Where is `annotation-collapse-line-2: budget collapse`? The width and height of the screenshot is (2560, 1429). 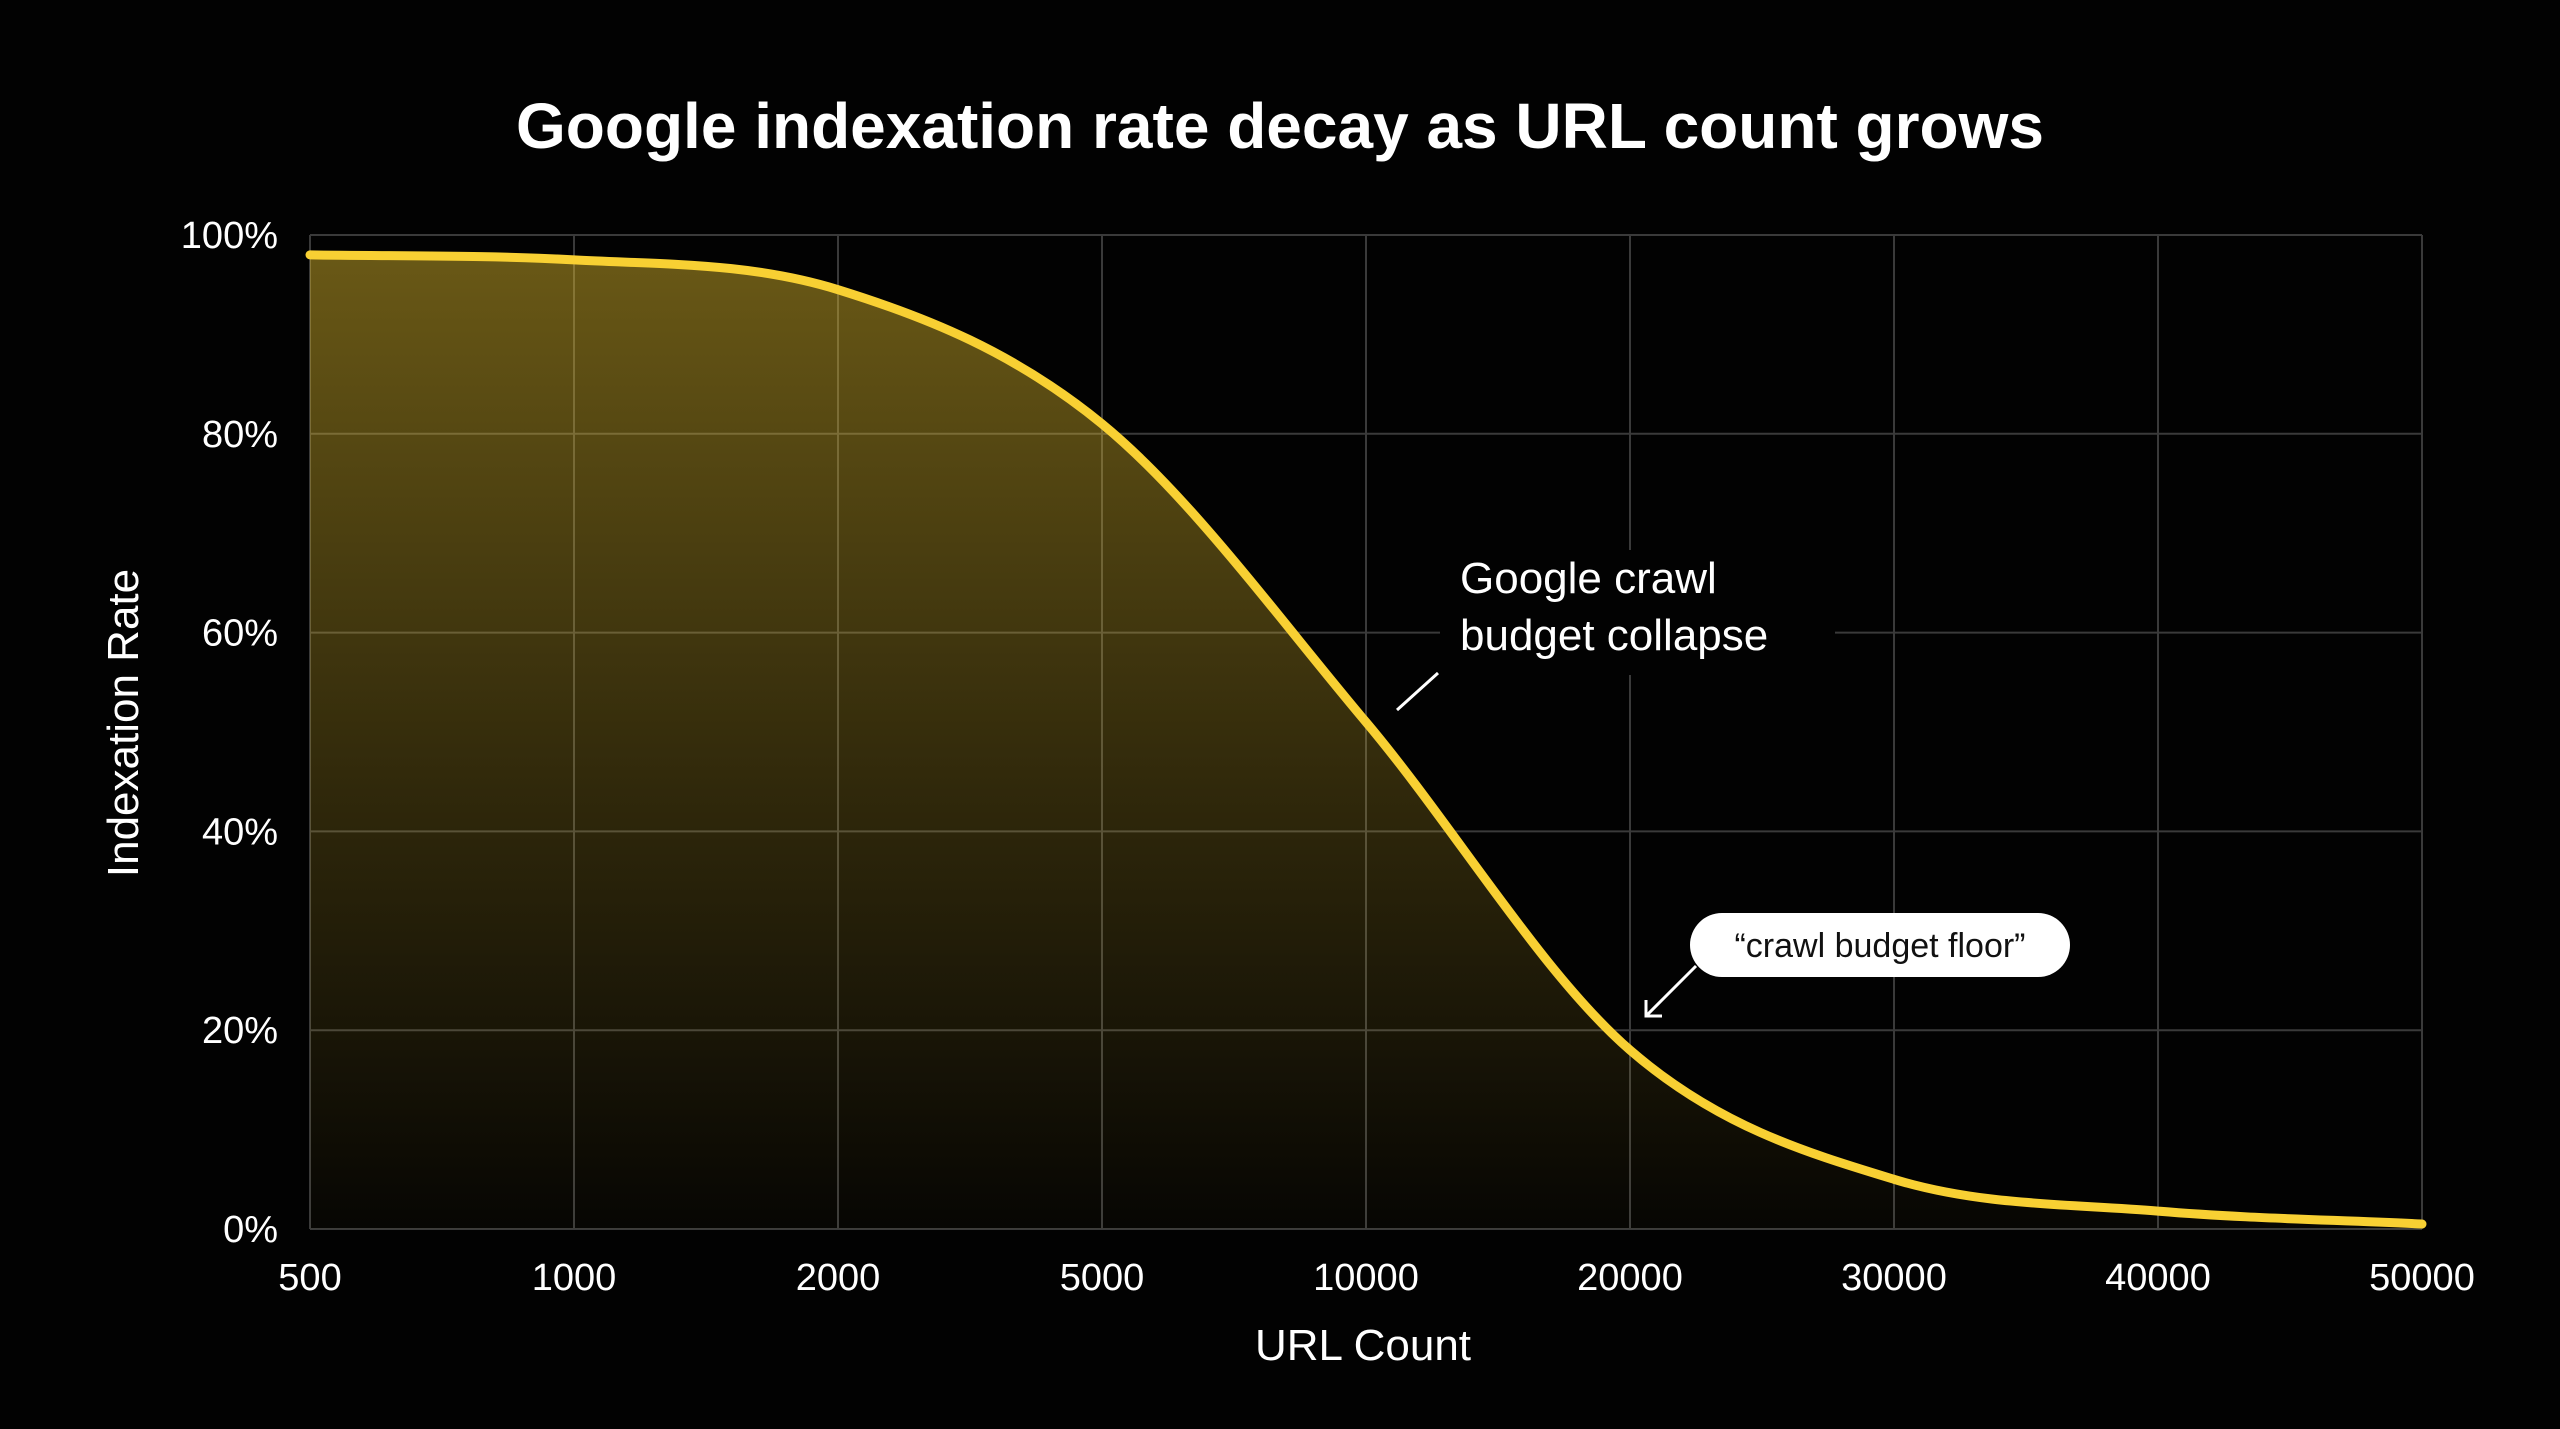
annotation-collapse-line-2: budget collapse is located at coordinates (1614, 635).